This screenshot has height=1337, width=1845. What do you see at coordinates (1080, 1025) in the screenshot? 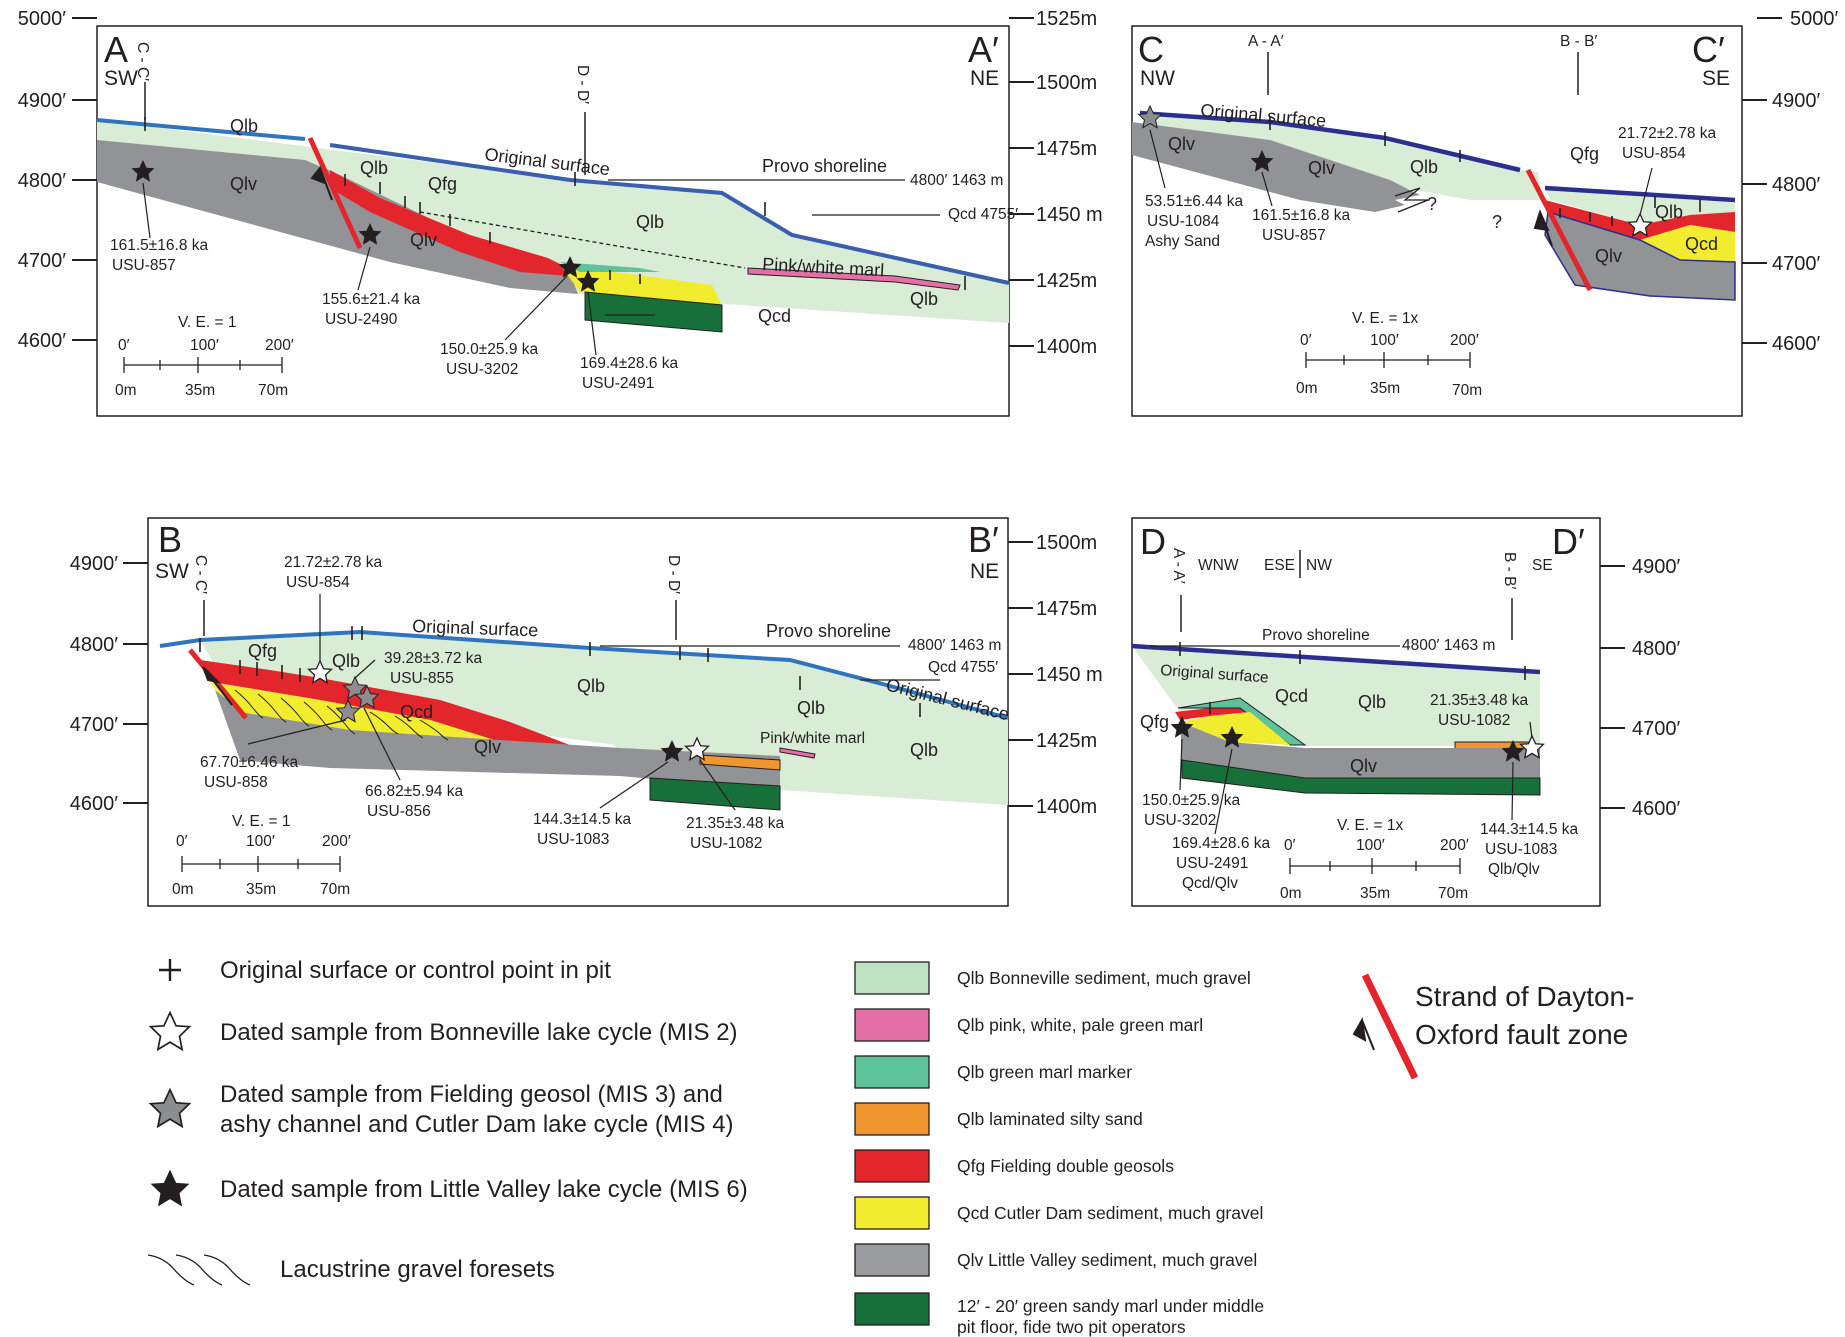
I see `legend-label: Qlb pink, white, pale green marl` at bounding box center [1080, 1025].